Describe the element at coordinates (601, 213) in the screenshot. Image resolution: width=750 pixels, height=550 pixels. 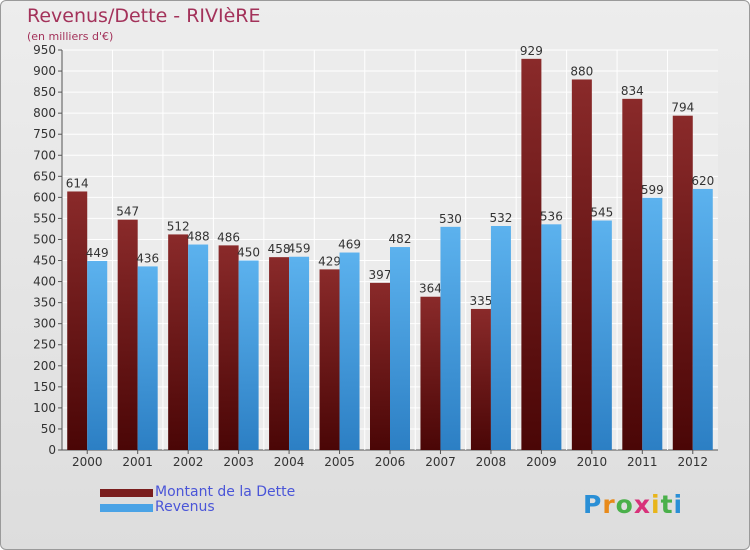
I see `data-label-revenue: 545` at that location.